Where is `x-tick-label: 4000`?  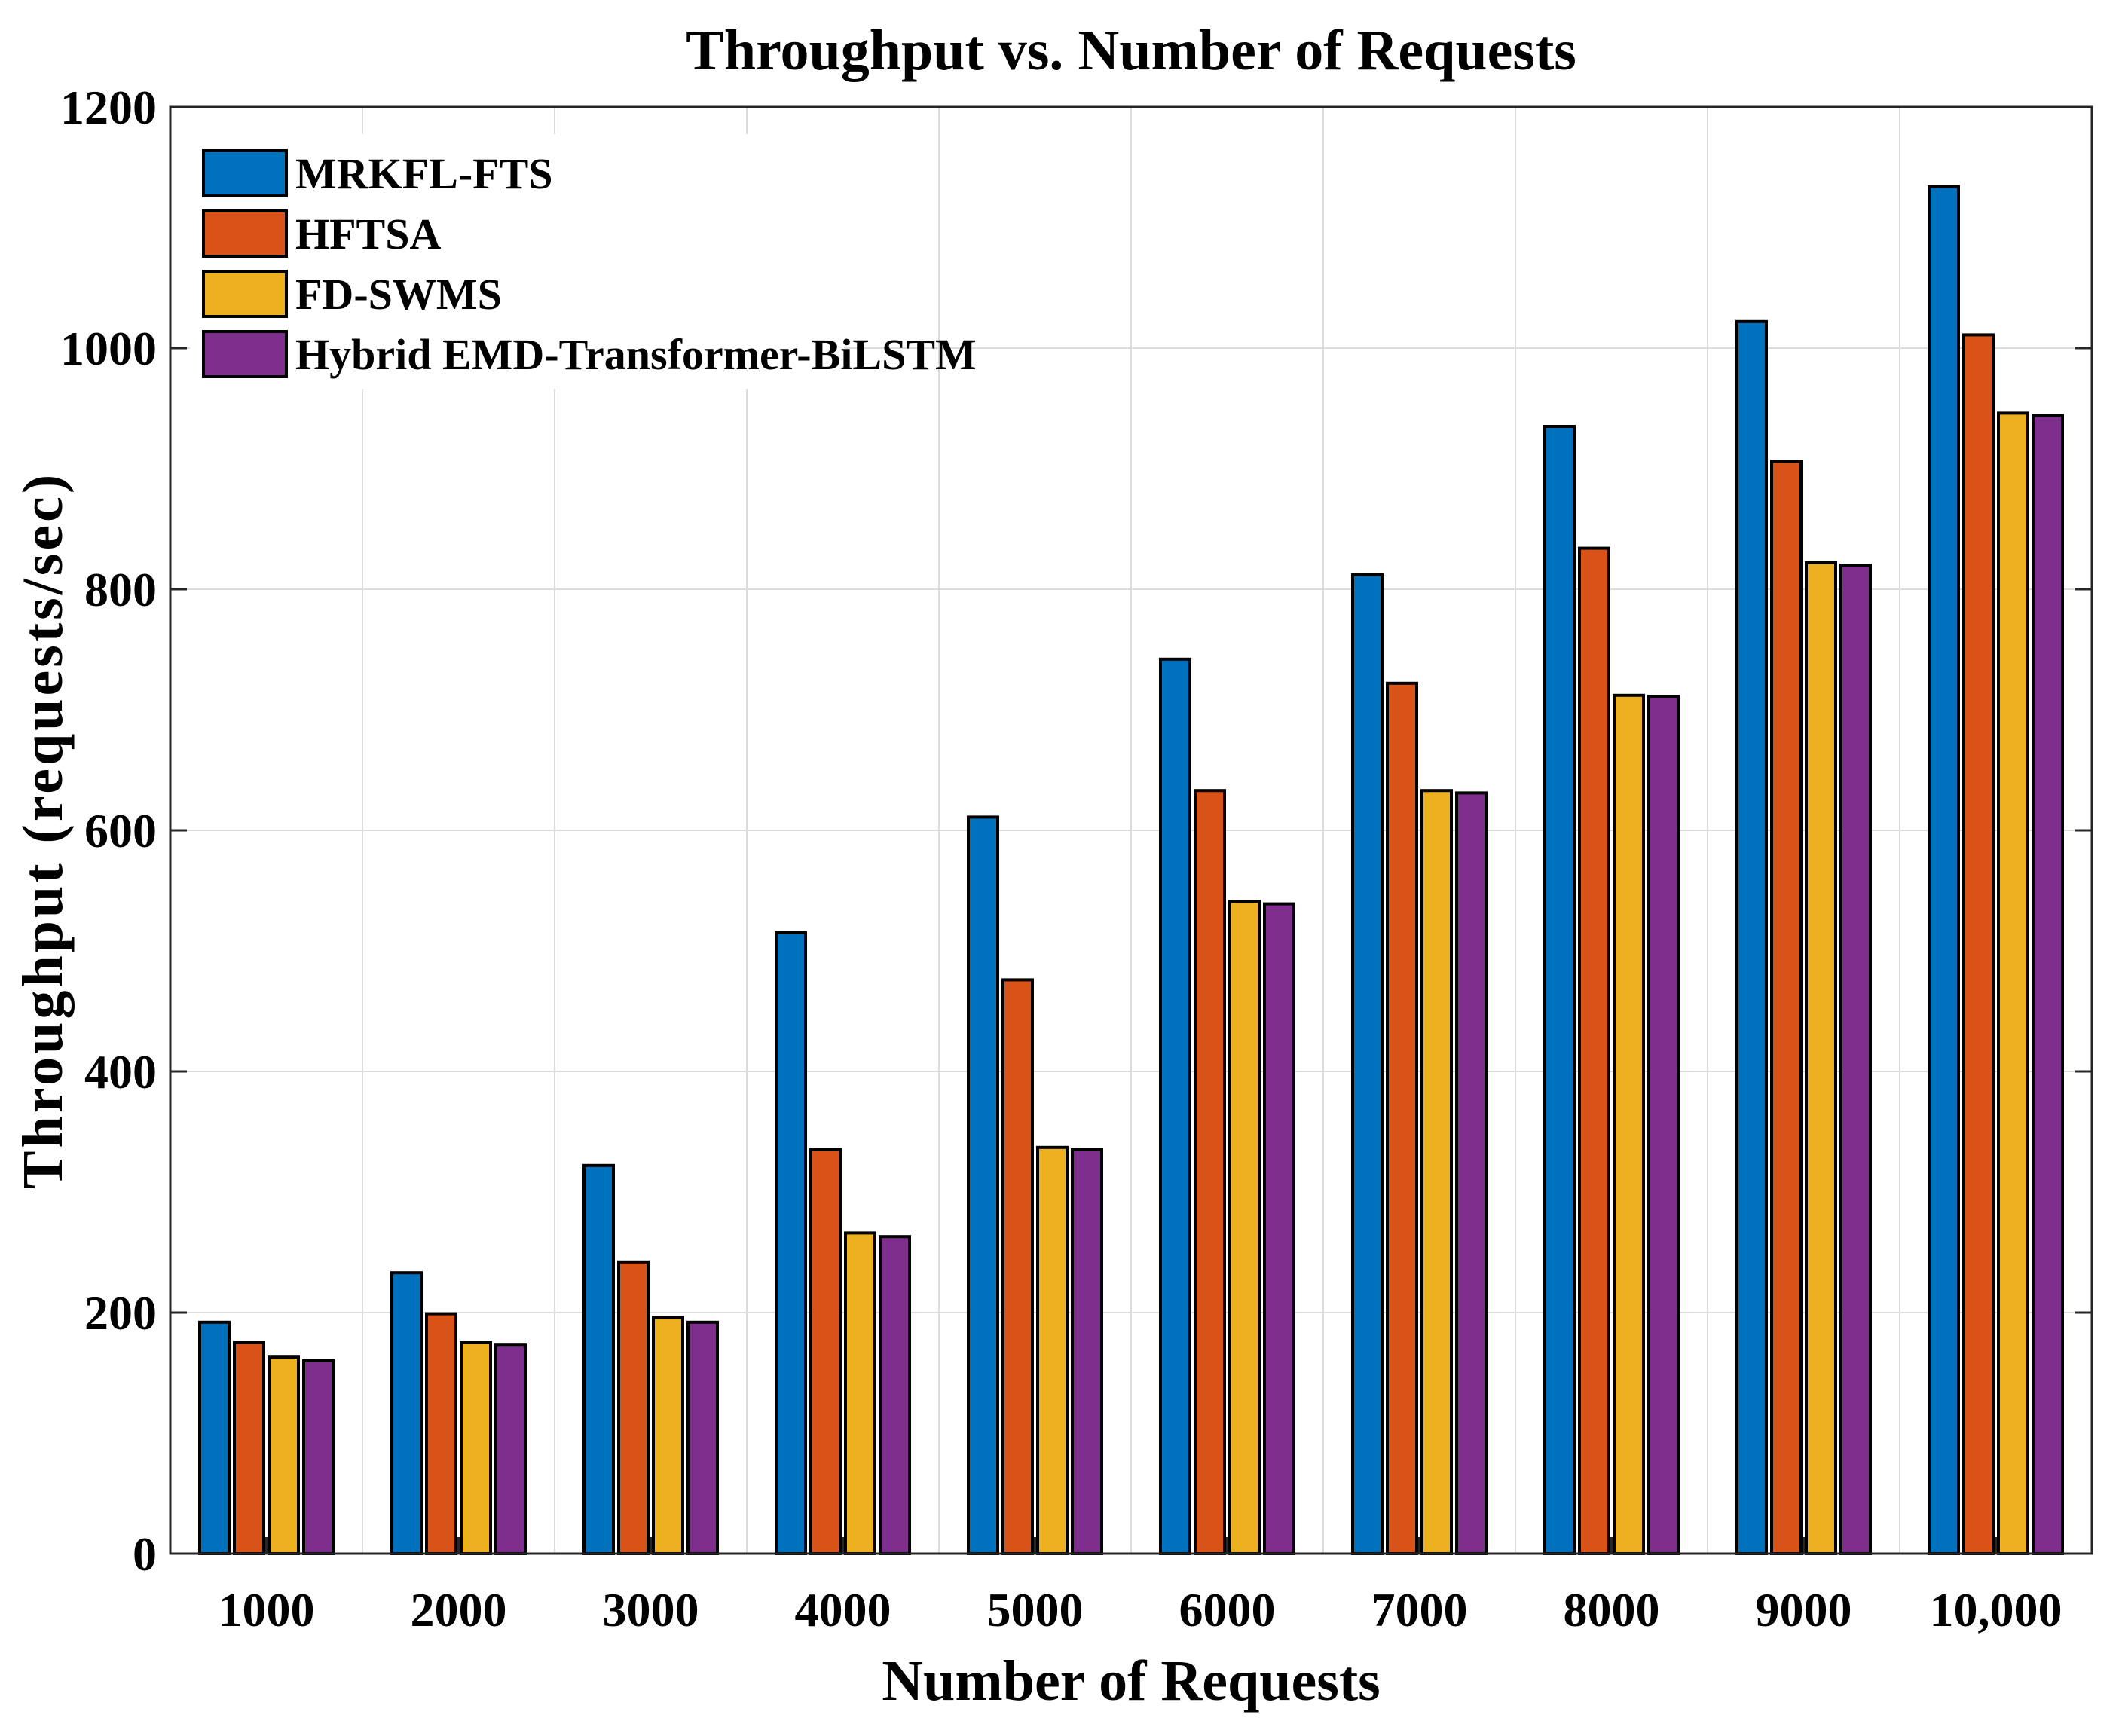
x-tick-label: 4000 is located at coordinates (843, 1610).